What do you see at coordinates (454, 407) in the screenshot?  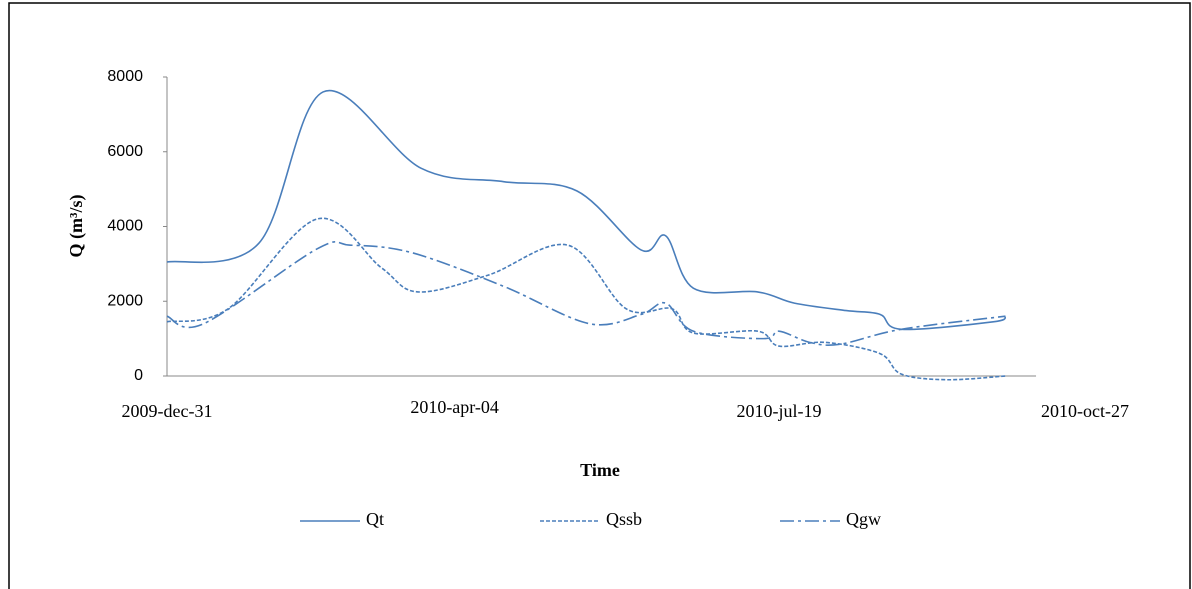 I see `x-tick-label: 2010-apr-04` at bounding box center [454, 407].